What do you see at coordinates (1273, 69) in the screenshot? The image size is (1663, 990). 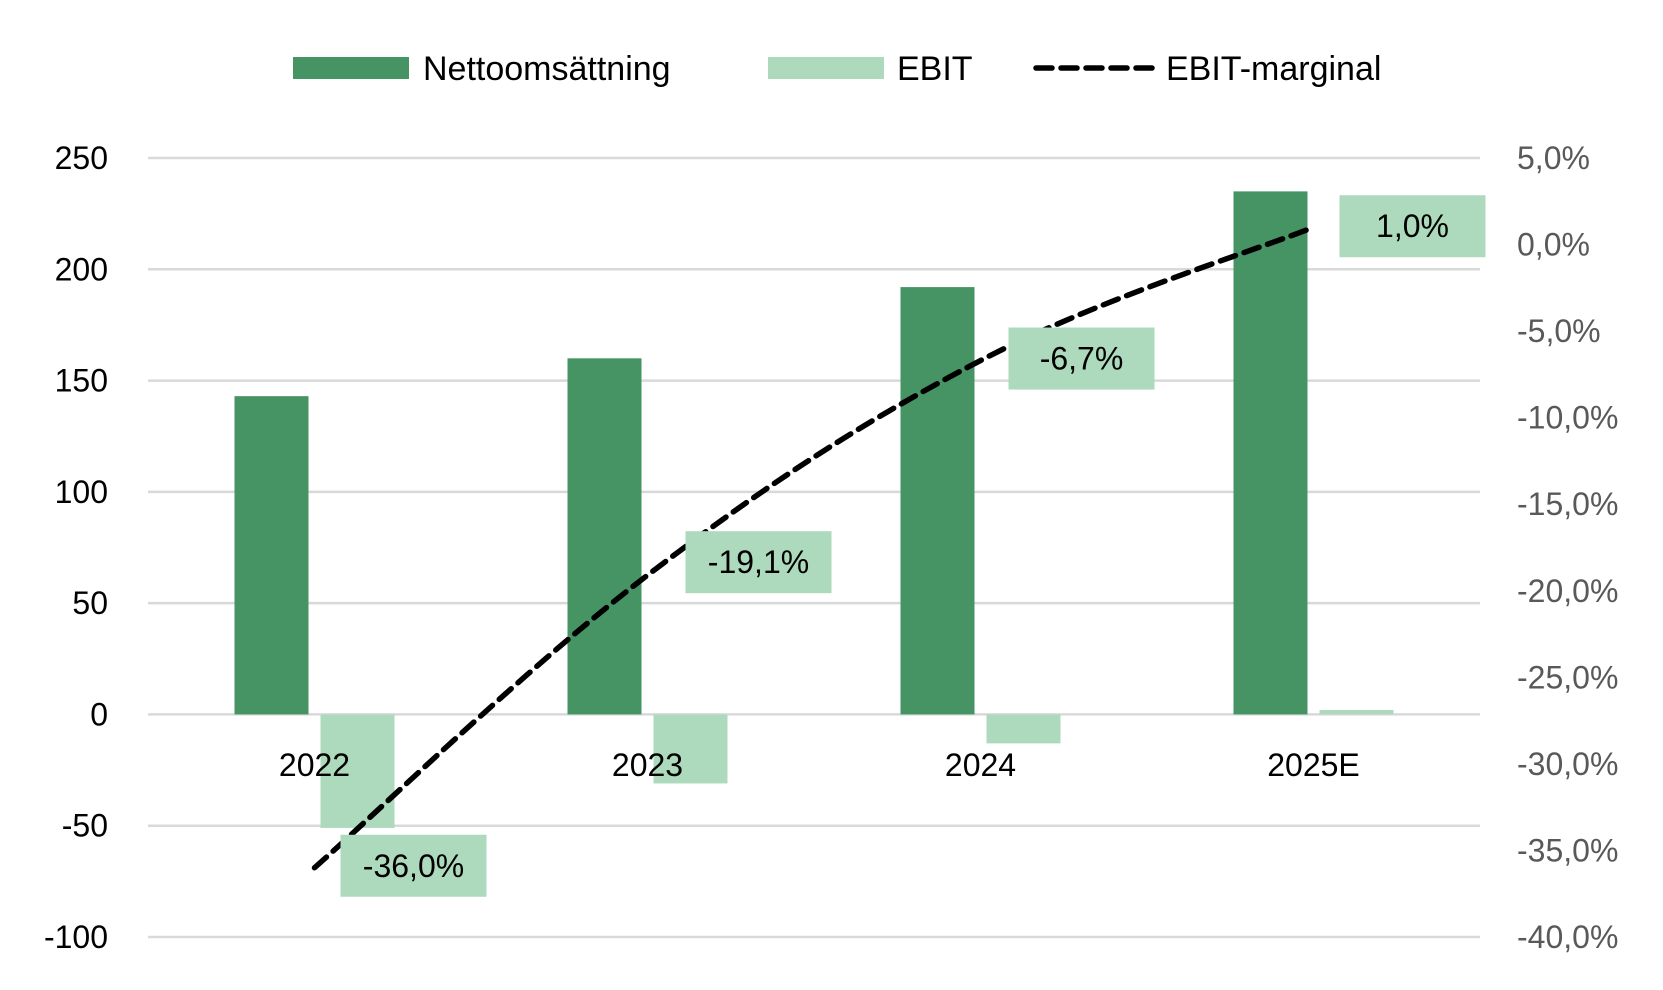 I see `legend-label-ebit-marginal: EBIT-marginal` at bounding box center [1273, 69].